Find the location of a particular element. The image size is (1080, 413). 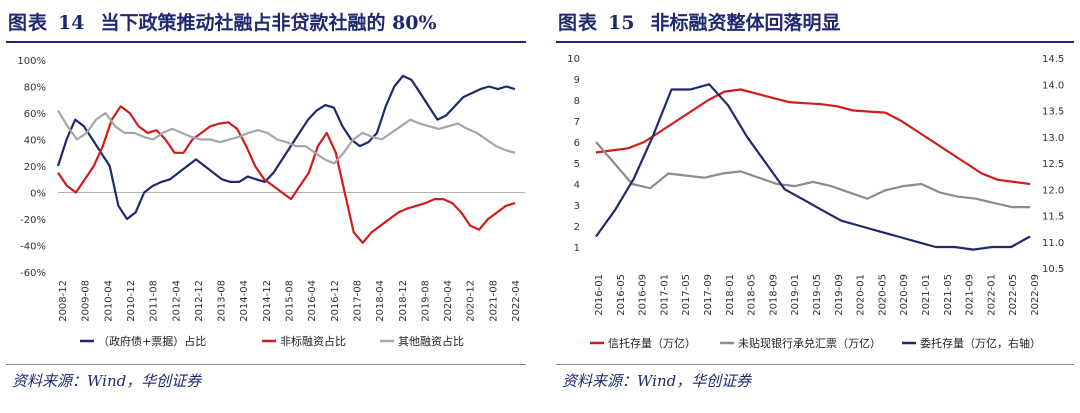

y2-tick-label: 11.5 is located at coordinates (1053, 217).